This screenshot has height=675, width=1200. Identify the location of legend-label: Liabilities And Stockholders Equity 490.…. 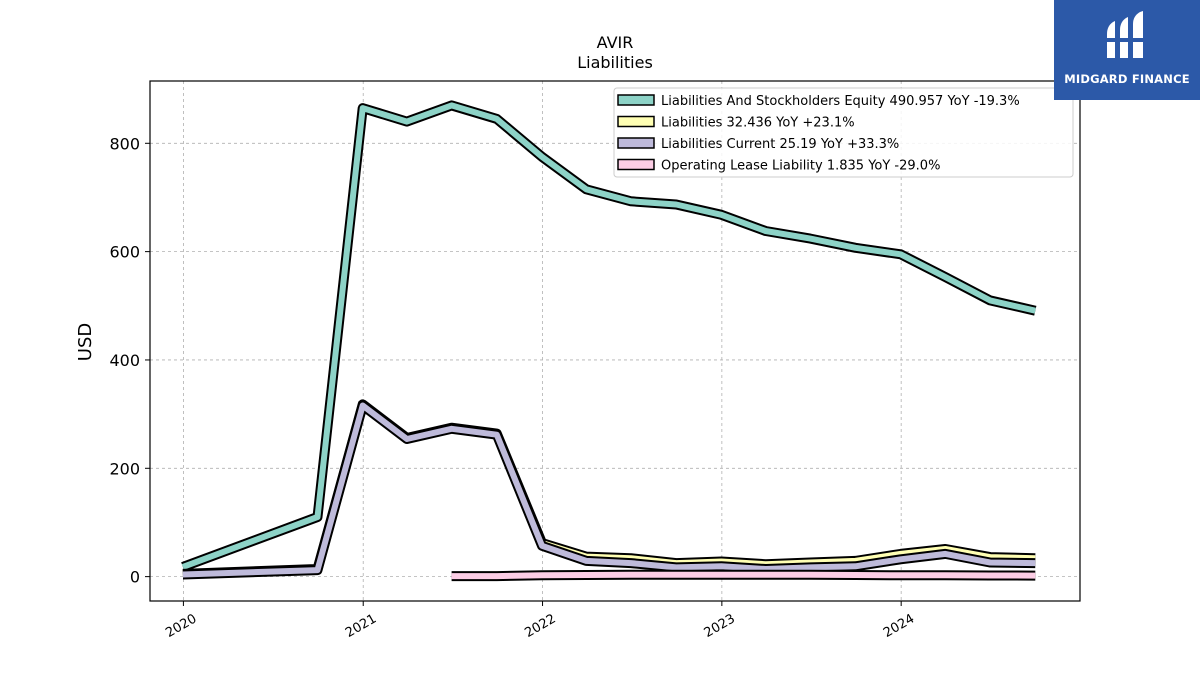
(840, 101).